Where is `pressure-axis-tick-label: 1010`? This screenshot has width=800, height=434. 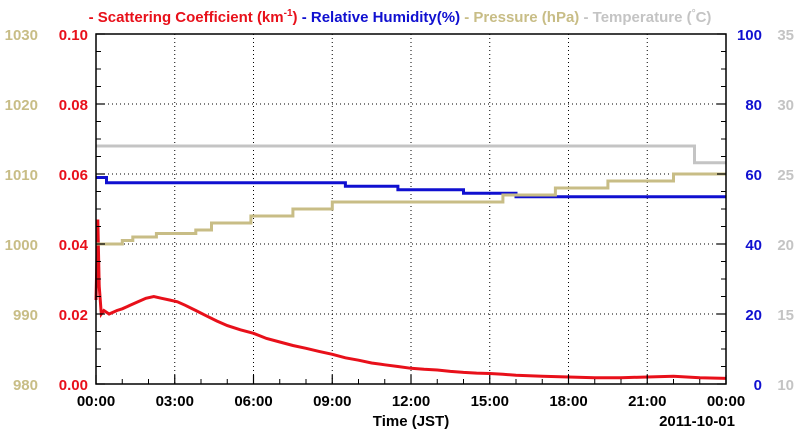 pressure-axis-tick-label: 1010 is located at coordinates (21, 175).